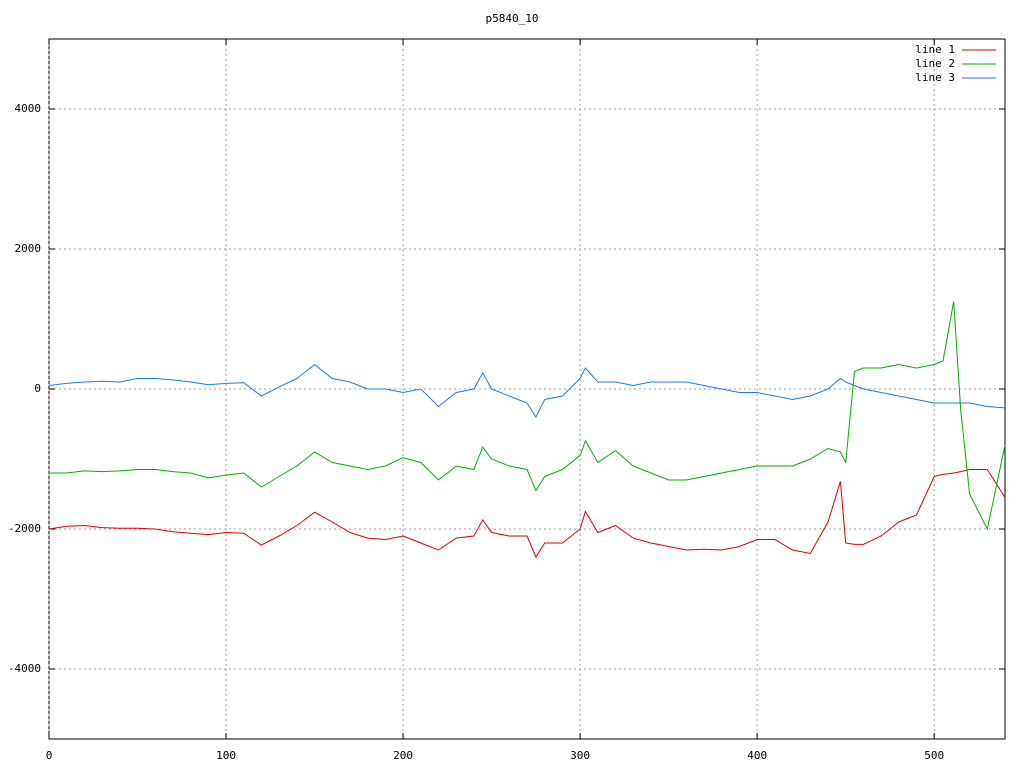  Describe the element at coordinates (24, 668) in the screenshot. I see `y-tick-label: -4000` at that location.